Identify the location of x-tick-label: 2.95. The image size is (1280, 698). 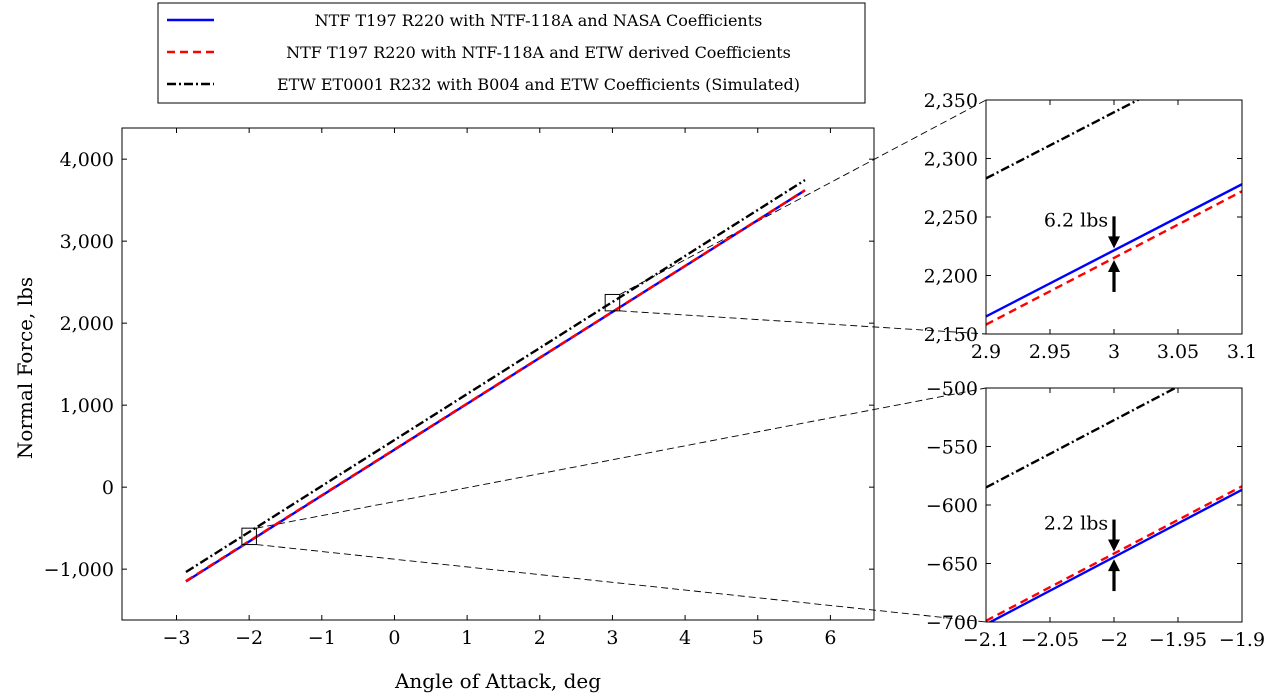
(1050, 352).